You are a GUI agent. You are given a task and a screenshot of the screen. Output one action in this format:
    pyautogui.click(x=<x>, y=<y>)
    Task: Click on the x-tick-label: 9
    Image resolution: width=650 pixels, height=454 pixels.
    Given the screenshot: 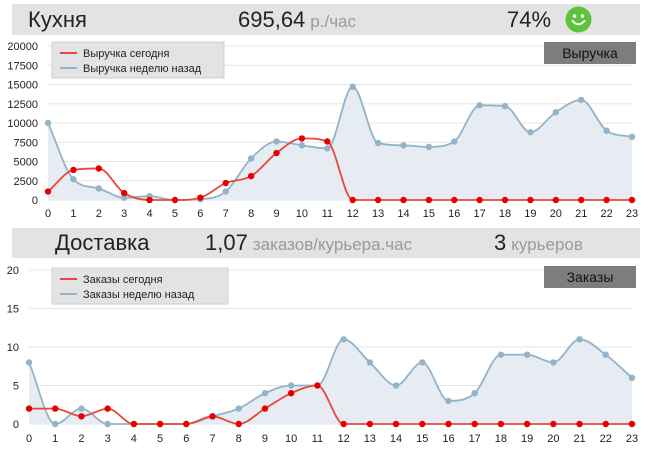 What is the action you would take?
    pyautogui.click(x=276, y=214)
    